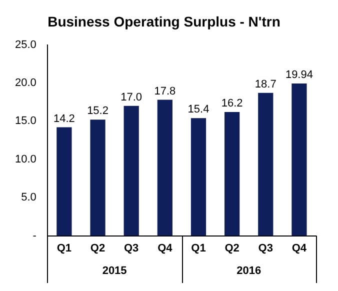 This screenshot has width=338, height=291. What do you see at coordinates (28, 198) in the screenshot?
I see `y-tick-label: 5.0` at bounding box center [28, 198].